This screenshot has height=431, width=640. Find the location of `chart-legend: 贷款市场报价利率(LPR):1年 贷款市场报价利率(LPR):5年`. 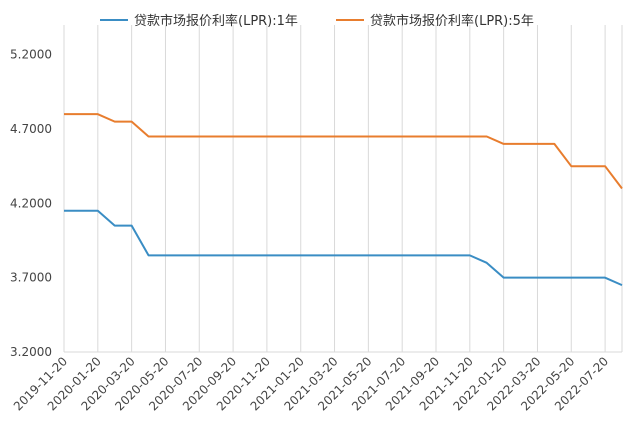

chart-legend: 贷款市场报价利率(LPR):1年 贷款市场报价利率(LPR):5年 is located at coordinates (317, 21).